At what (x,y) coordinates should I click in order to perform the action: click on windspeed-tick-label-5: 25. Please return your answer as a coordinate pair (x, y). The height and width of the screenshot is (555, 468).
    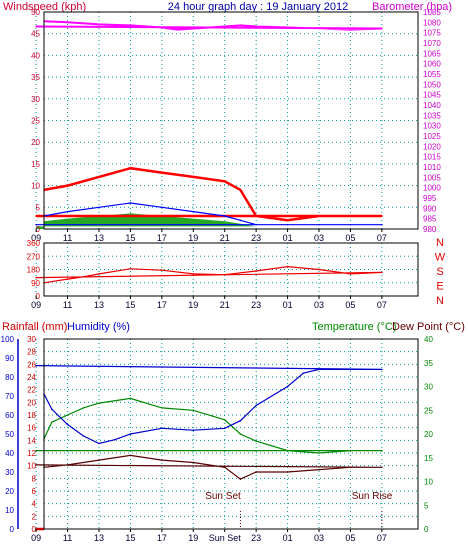
    Looking at the image, I should click on (35, 121).